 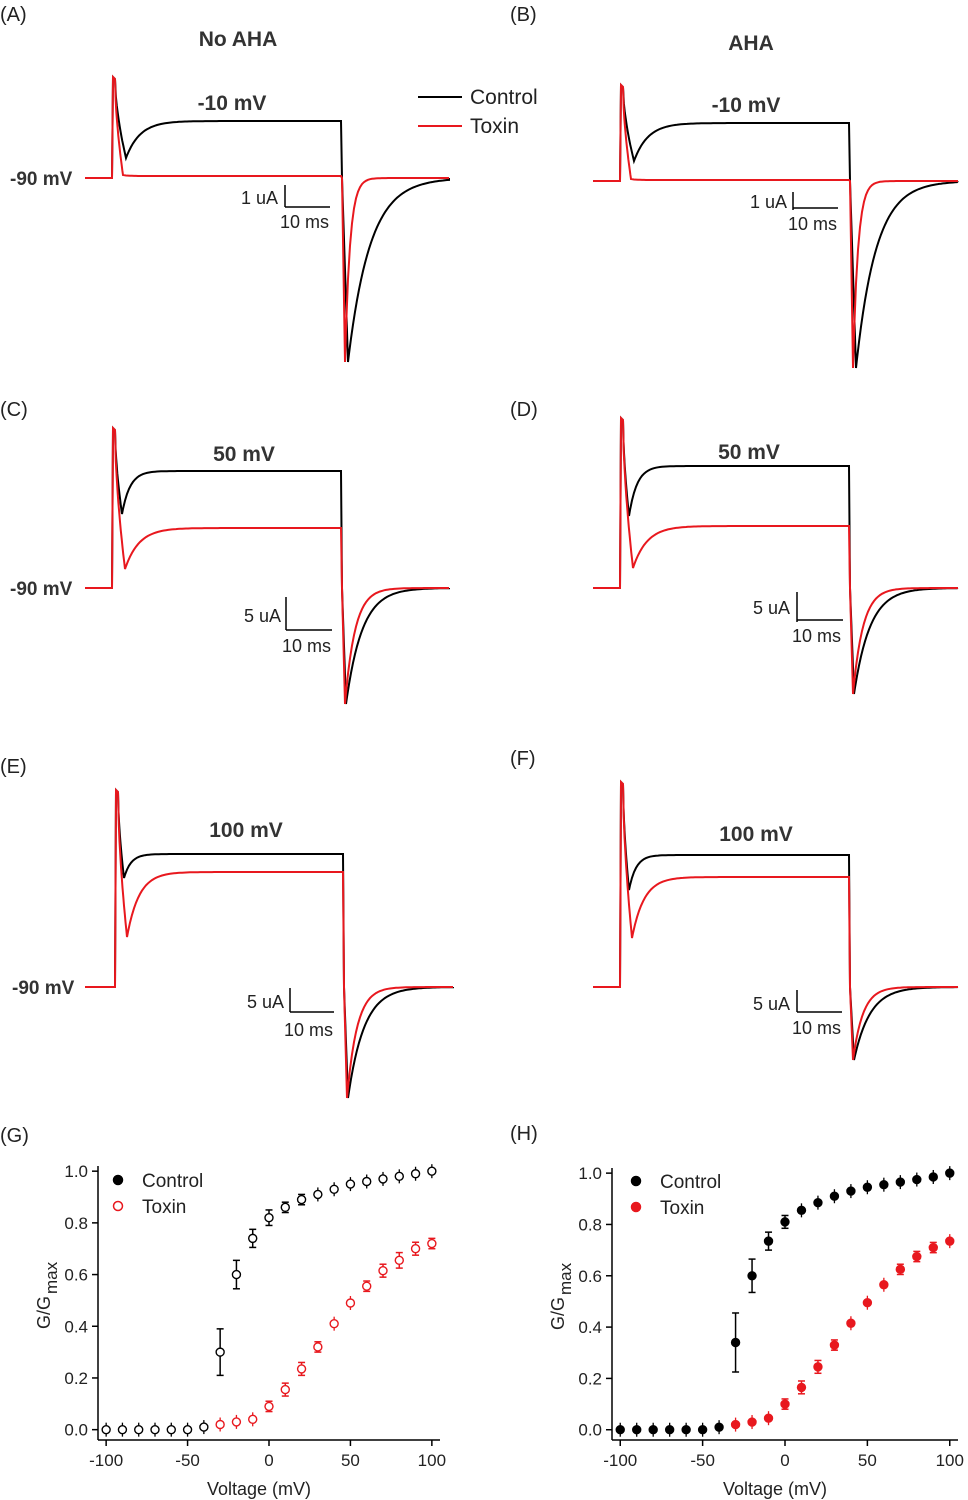 I want to click on trace-control-f, so click(x=776, y=920).